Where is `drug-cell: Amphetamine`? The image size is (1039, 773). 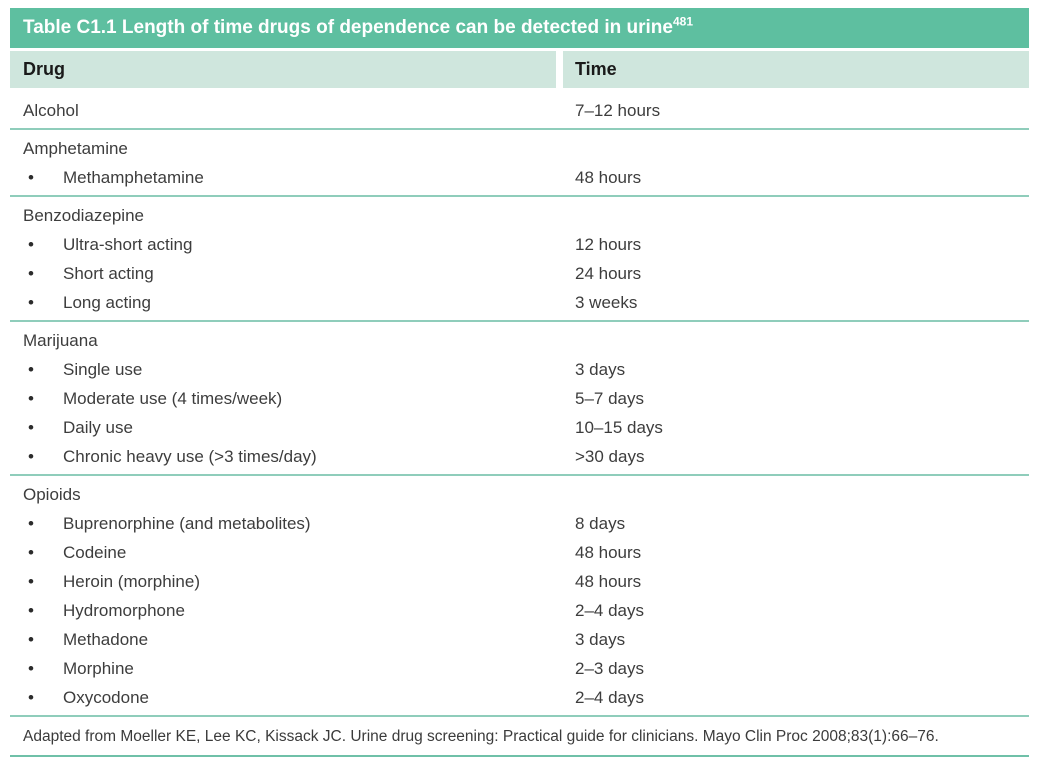 drug-cell: Amphetamine is located at coordinates (292, 149).